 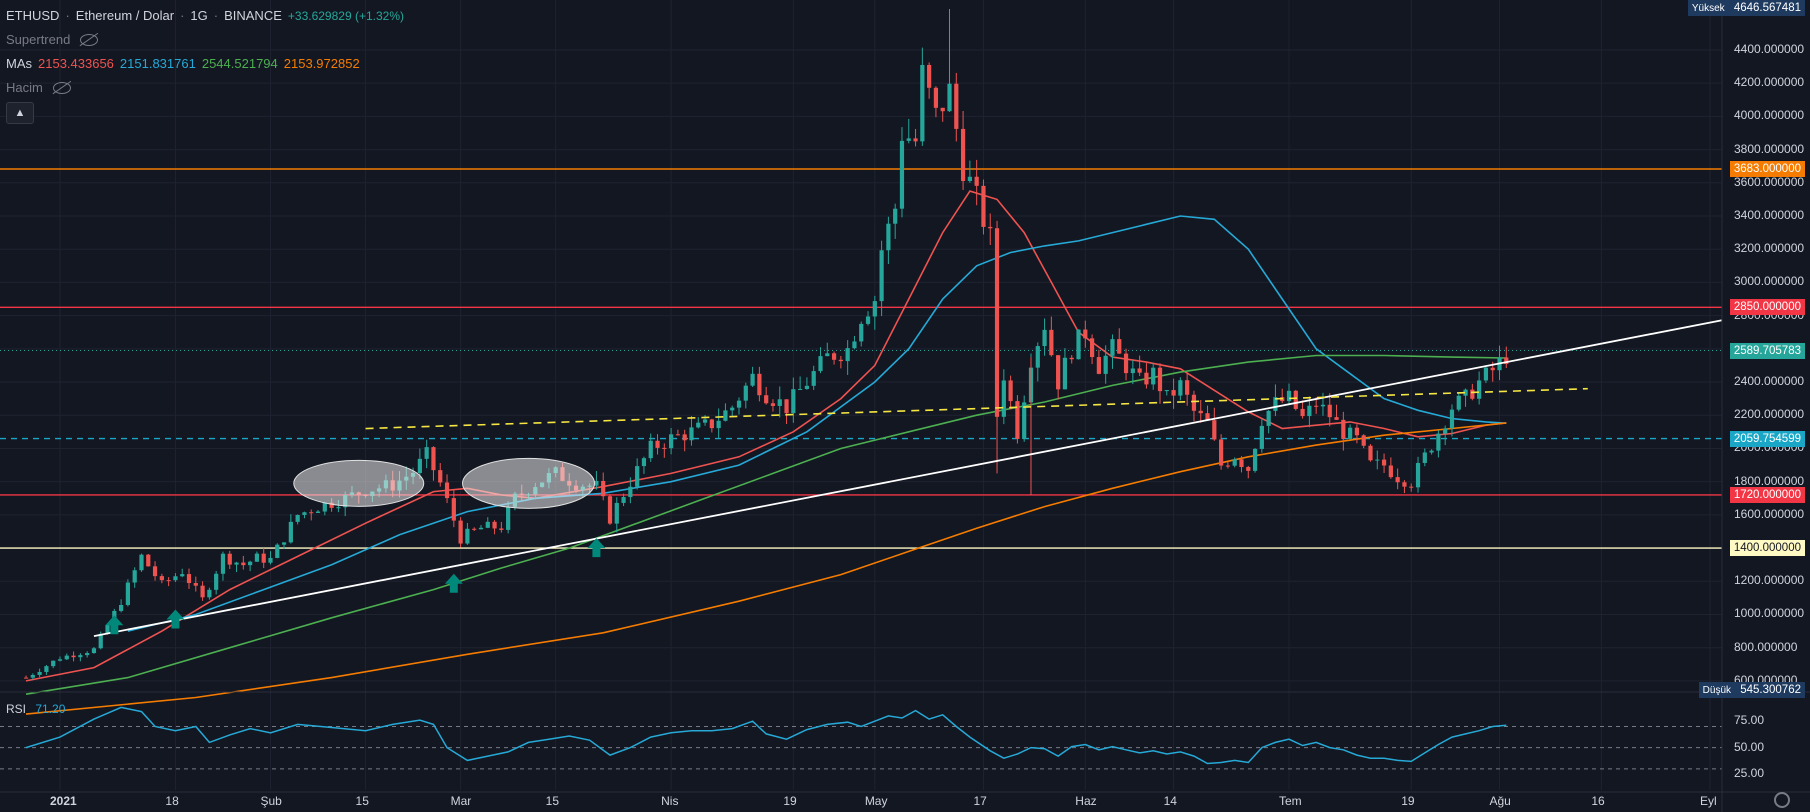 I want to click on supertrend-legend: Supertrend, so click(x=52, y=39).